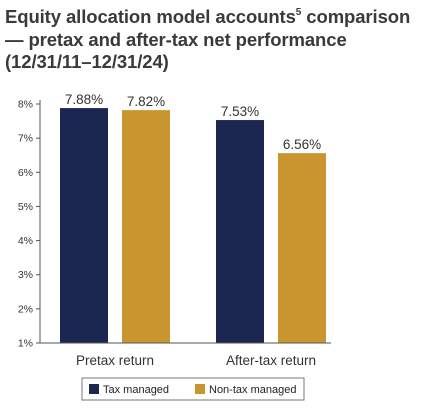 Image resolution: width=427 pixels, height=414 pixels. I want to click on data-labels: 7.88% 7.82% 7.53% 6.56%, so click(193, 122).